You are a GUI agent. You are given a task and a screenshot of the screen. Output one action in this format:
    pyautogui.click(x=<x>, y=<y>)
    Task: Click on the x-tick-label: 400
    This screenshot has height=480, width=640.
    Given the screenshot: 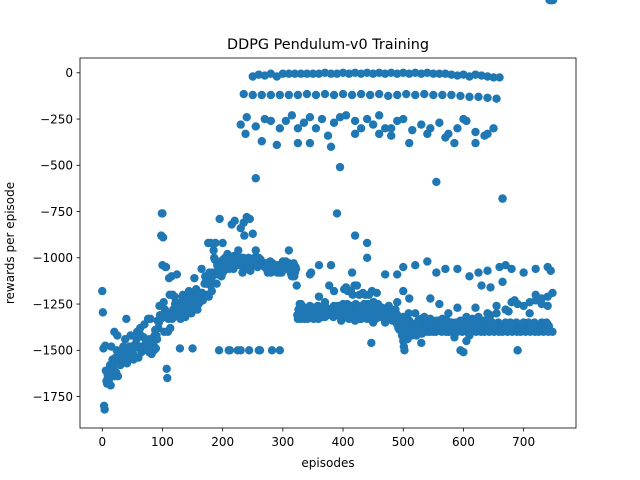 What is the action you would take?
    pyautogui.click(x=343, y=442)
    